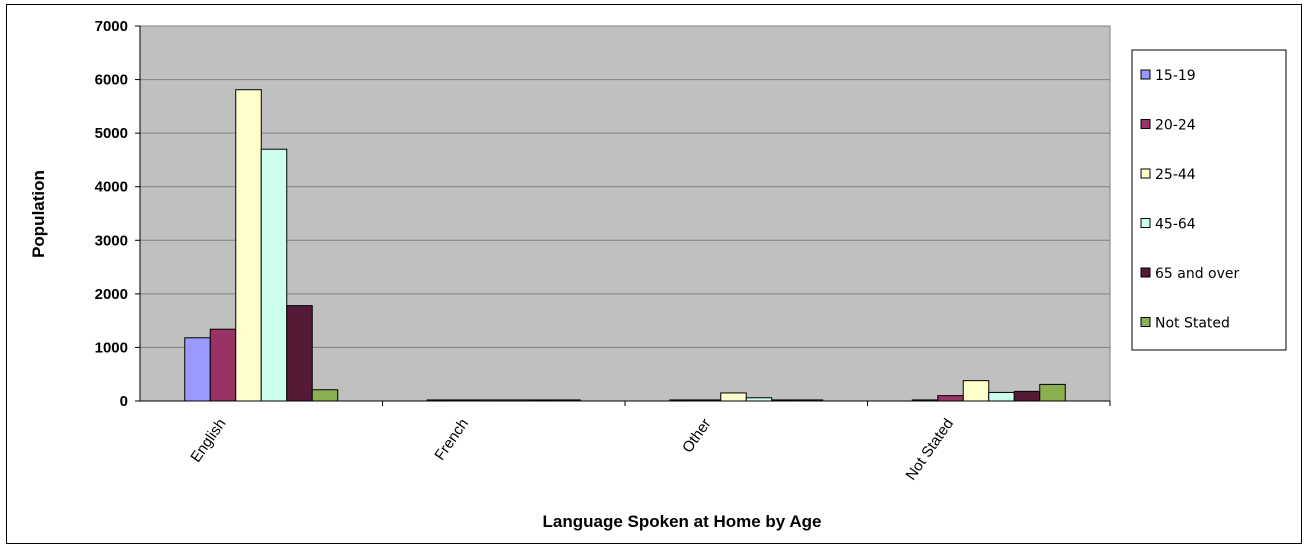 Image resolution: width=1306 pixels, height=544 pixels. What do you see at coordinates (976, 391) in the screenshot?
I see `bar-25-44-not-stated` at bounding box center [976, 391].